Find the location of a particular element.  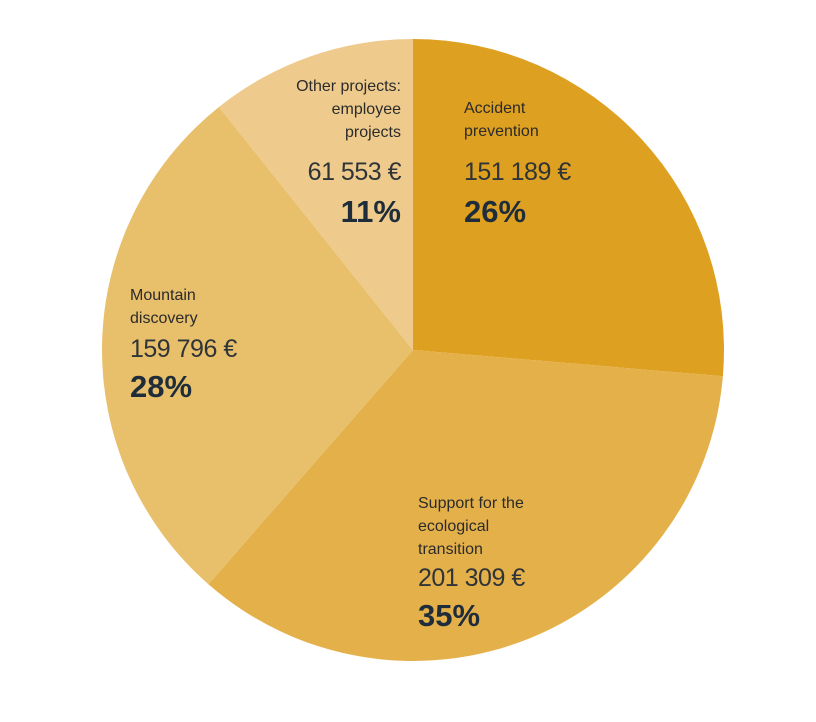

percent-label: 35% is located at coordinates (449, 615).